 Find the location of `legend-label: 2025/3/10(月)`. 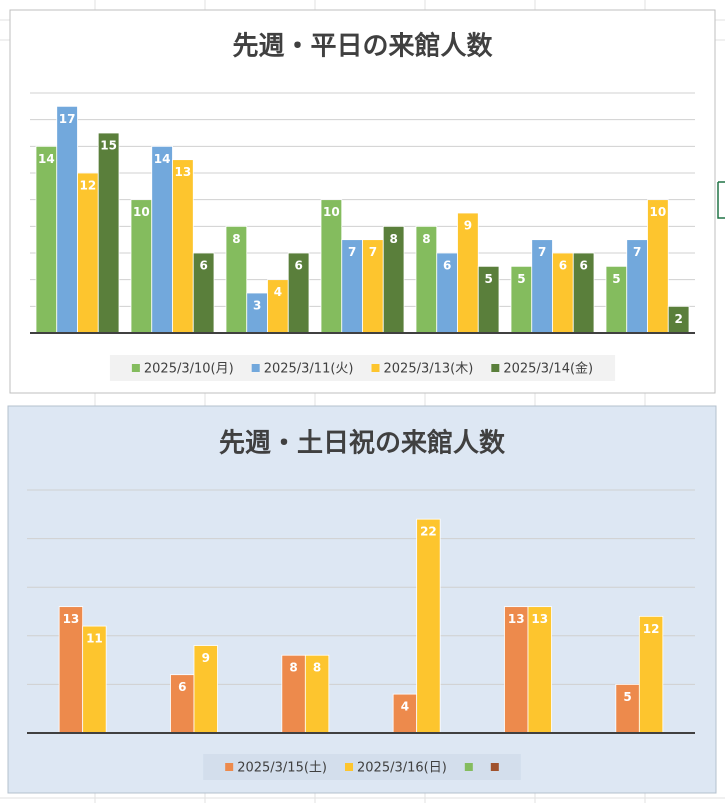

legend-label: 2025/3/10(月) is located at coordinates (189, 369).